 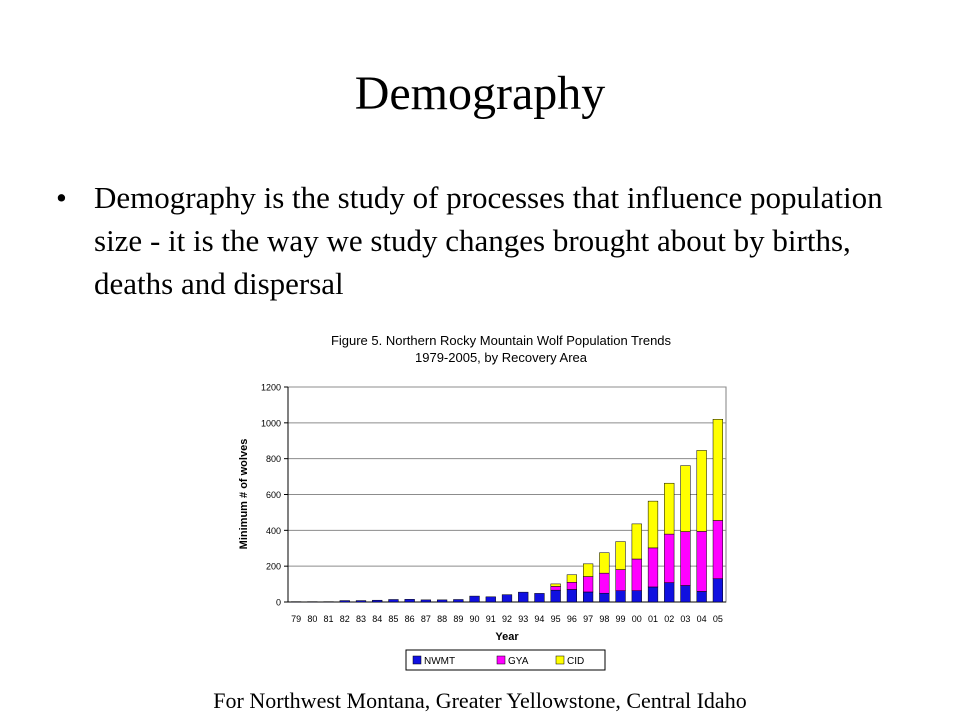 I want to click on legend-swatch-nwmt, so click(x=417, y=660).